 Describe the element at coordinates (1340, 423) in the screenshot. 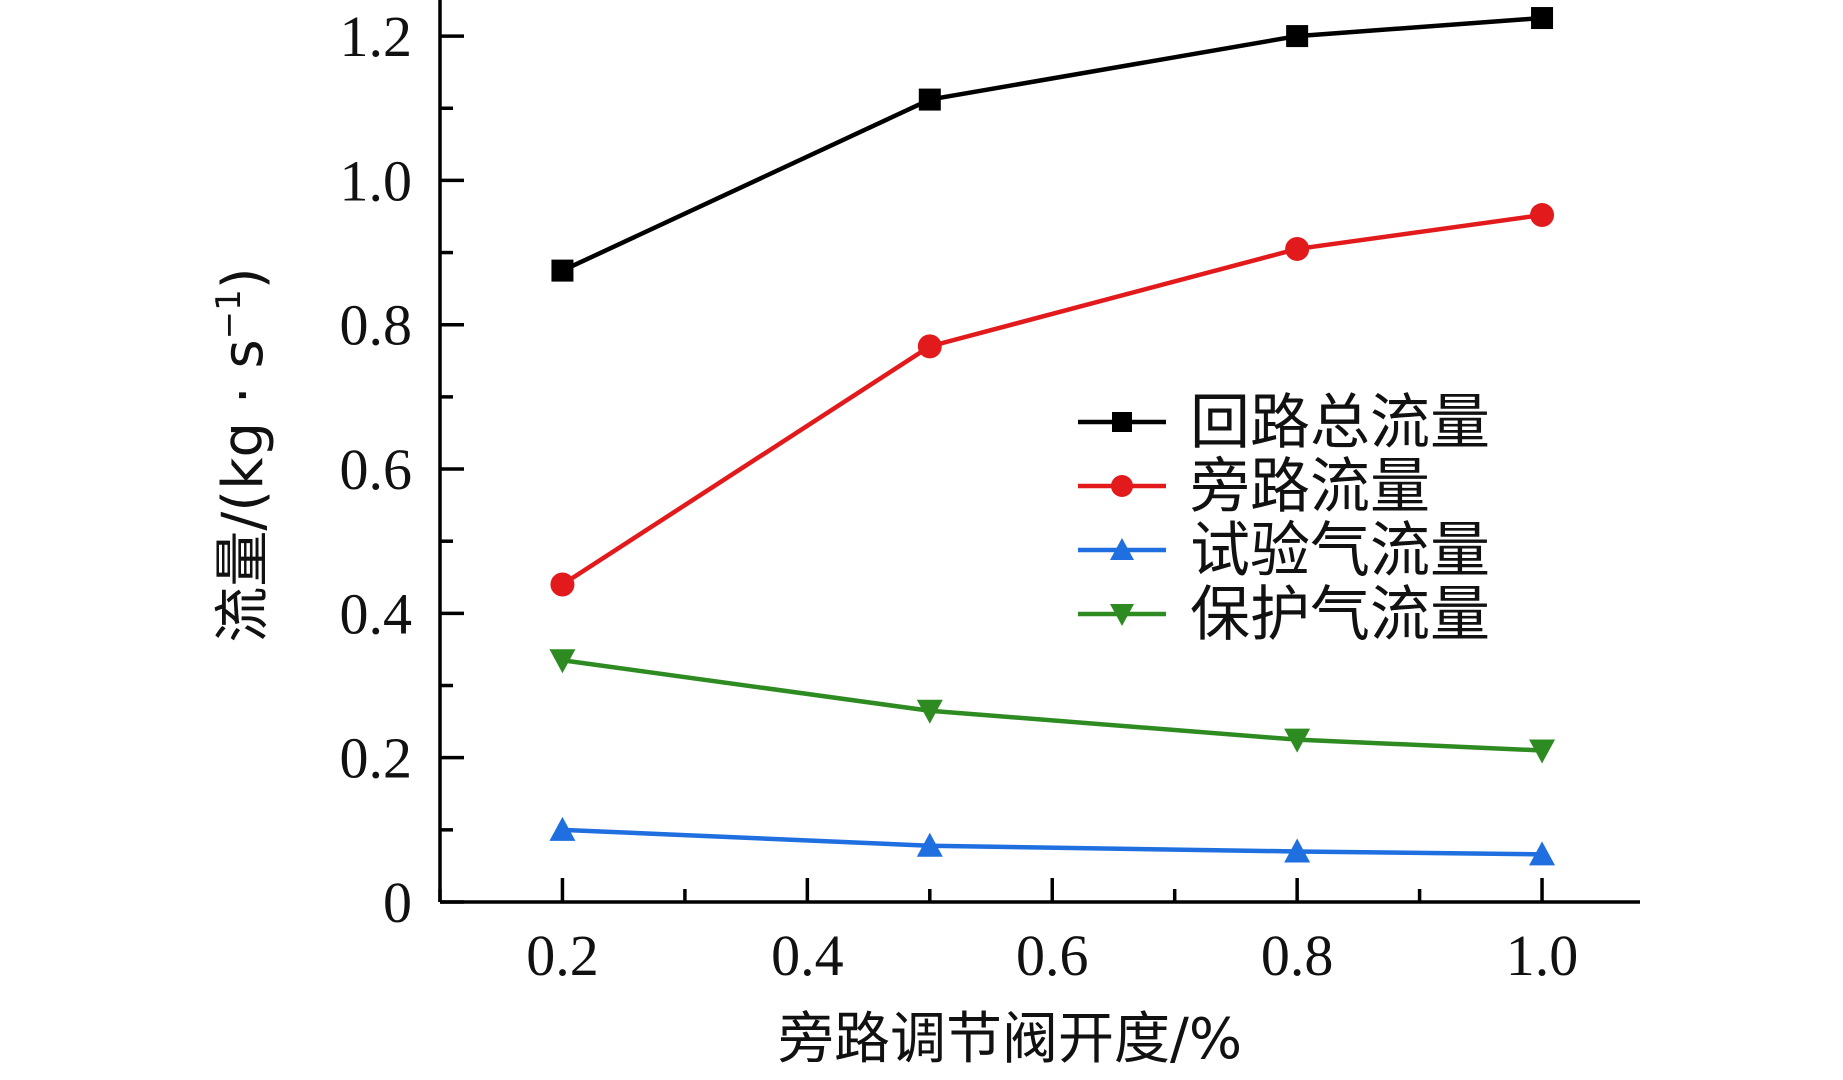

I see `legend-label: 回路总流量` at that location.